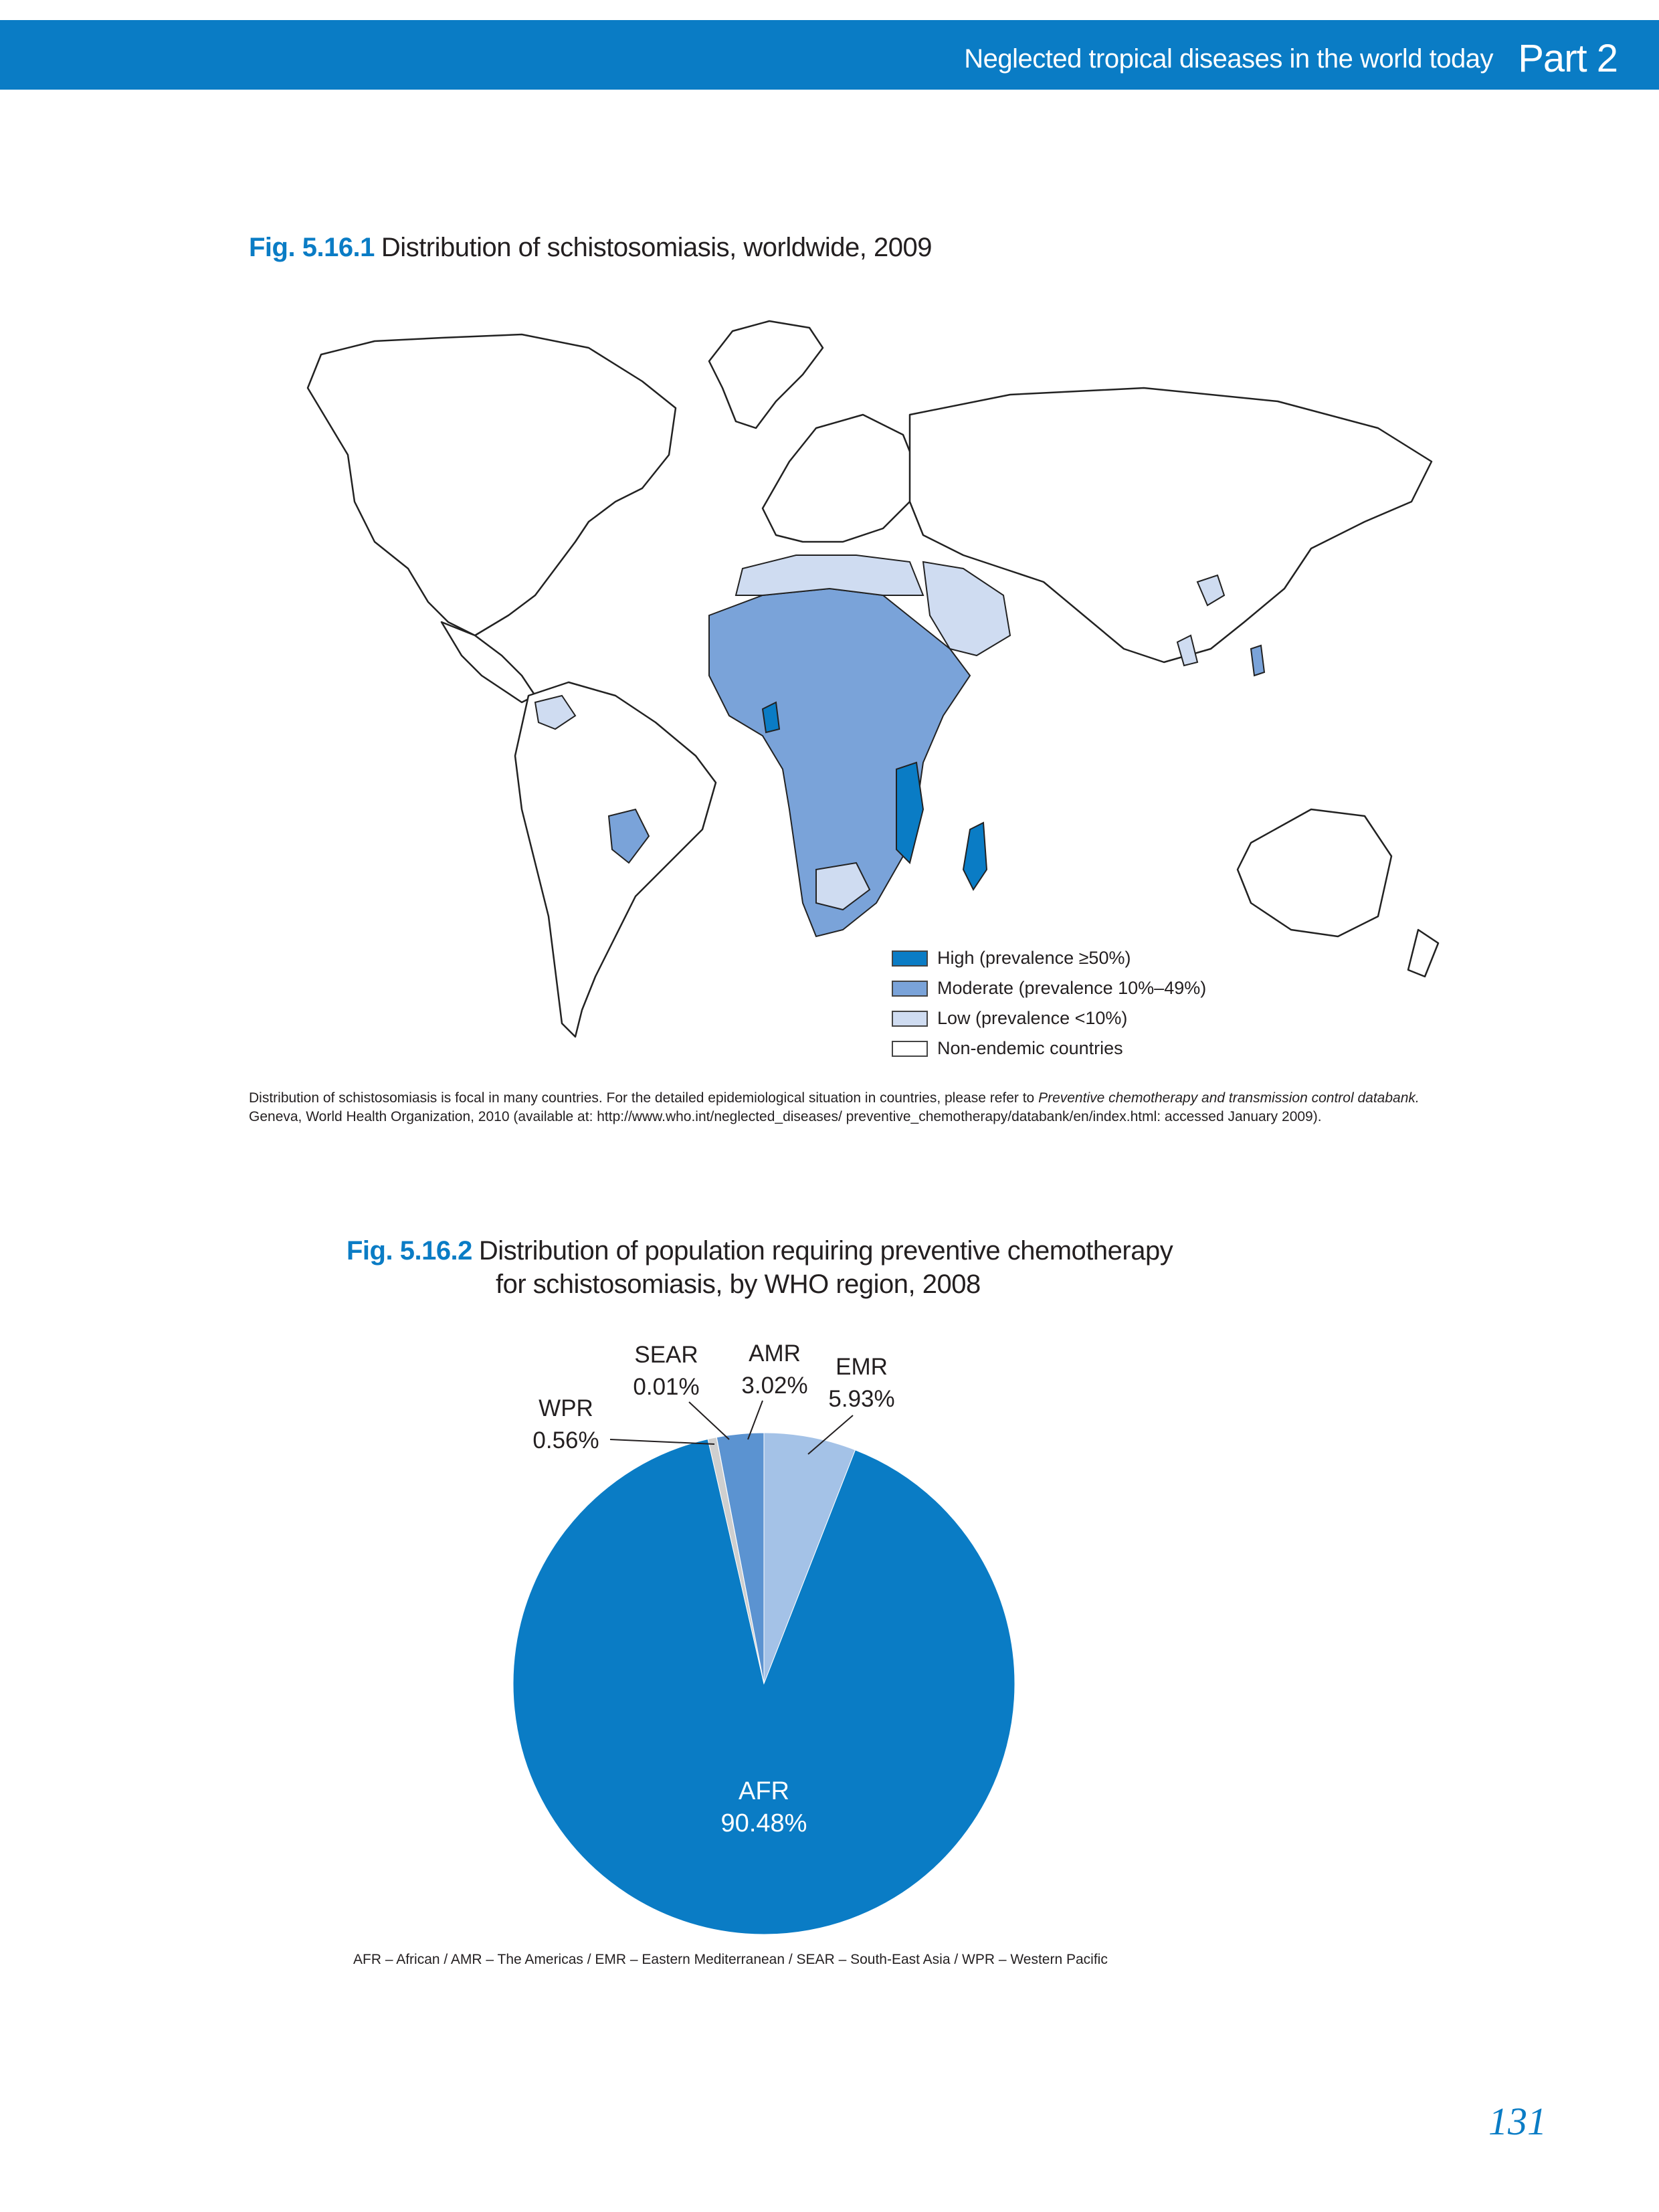  What do you see at coordinates (1314, 873) in the screenshot?
I see `map-australia` at bounding box center [1314, 873].